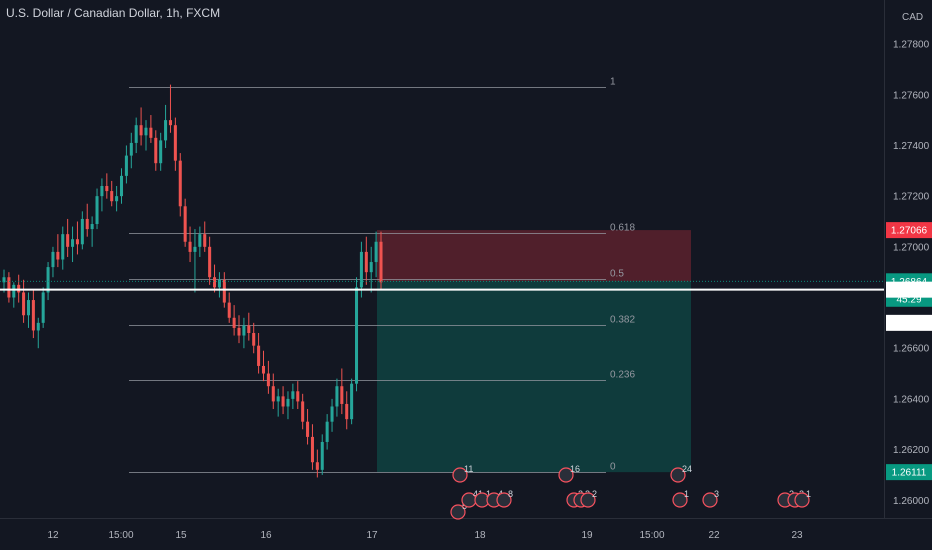 The height and width of the screenshot is (550, 932). I want to click on x-tick-label: 23, so click(797, 535).